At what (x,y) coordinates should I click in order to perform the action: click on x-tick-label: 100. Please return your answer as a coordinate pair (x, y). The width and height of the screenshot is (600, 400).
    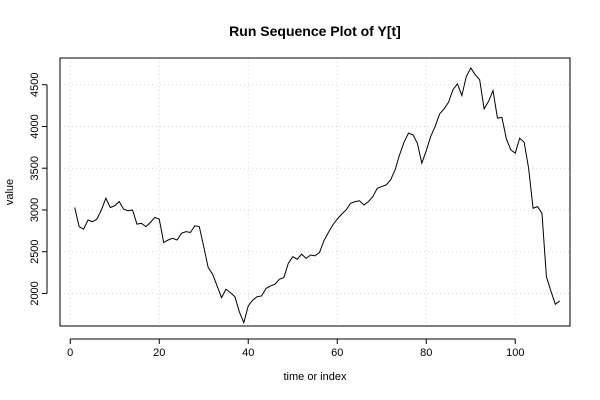
    Looking at the image, I should click on (515, 353).